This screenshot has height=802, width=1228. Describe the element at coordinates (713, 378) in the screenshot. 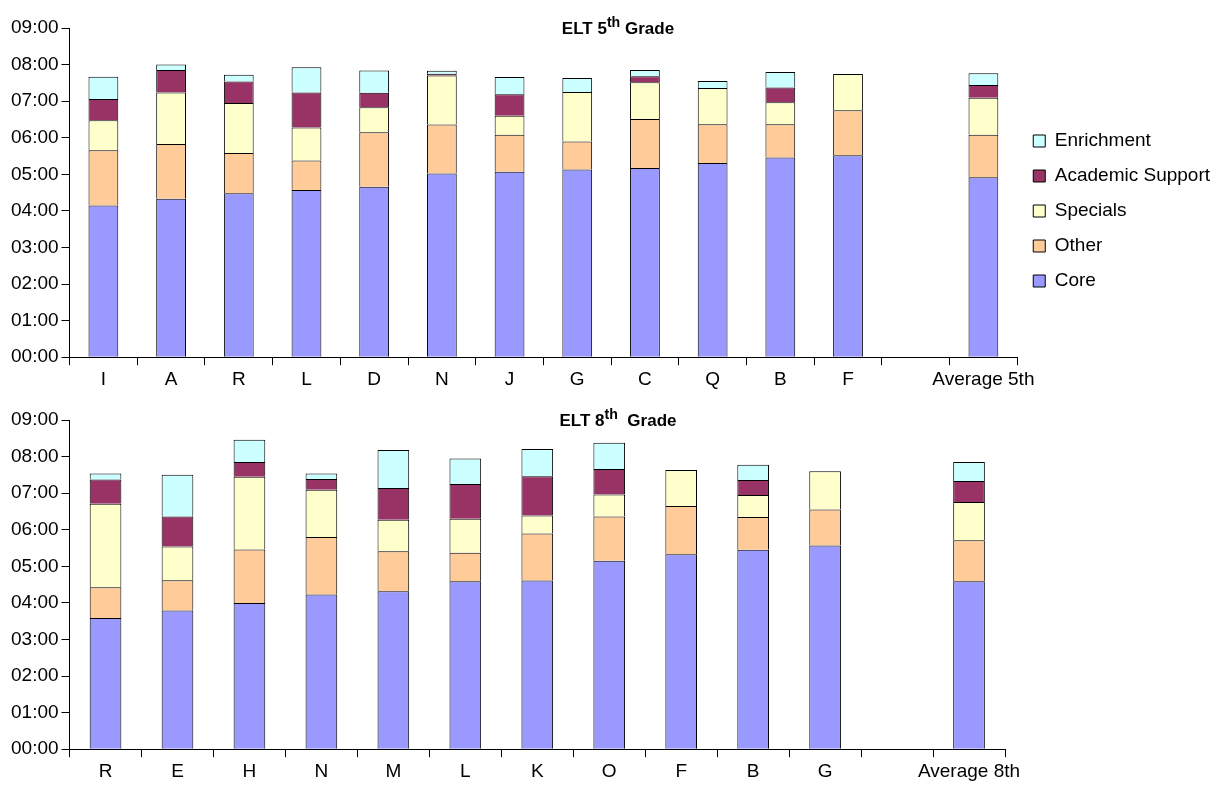

I see `x-tick-label: Q` at that location.